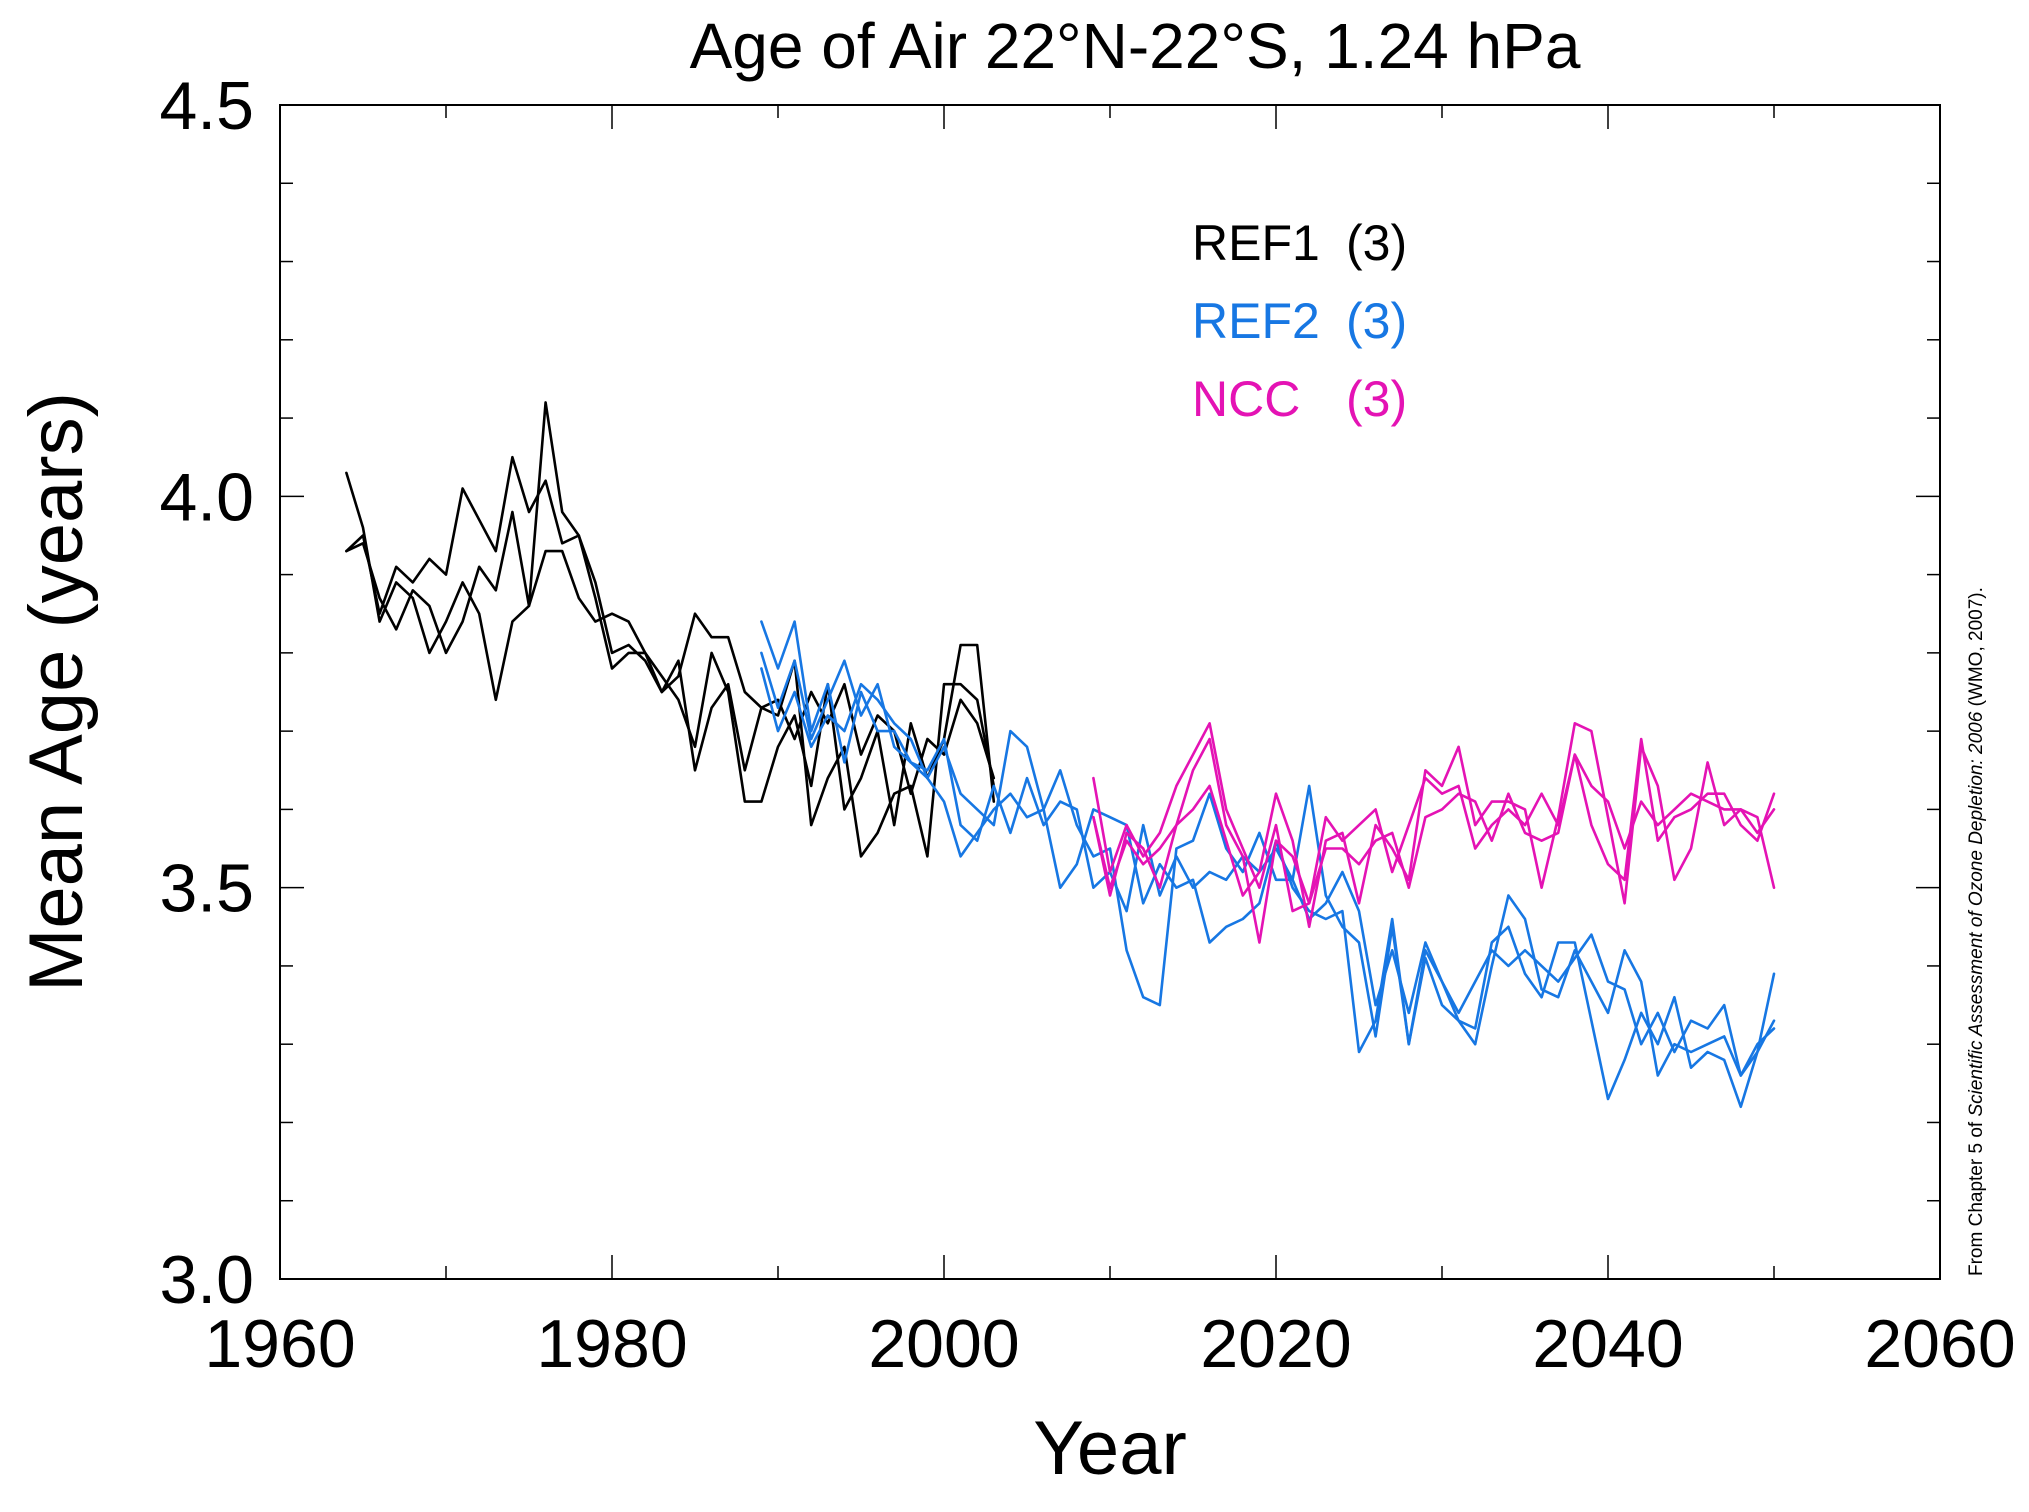  Describe the element at coordinates (56, 692) in the screenshot. I see `y-axis-title: Mean Age (years)` at that location.